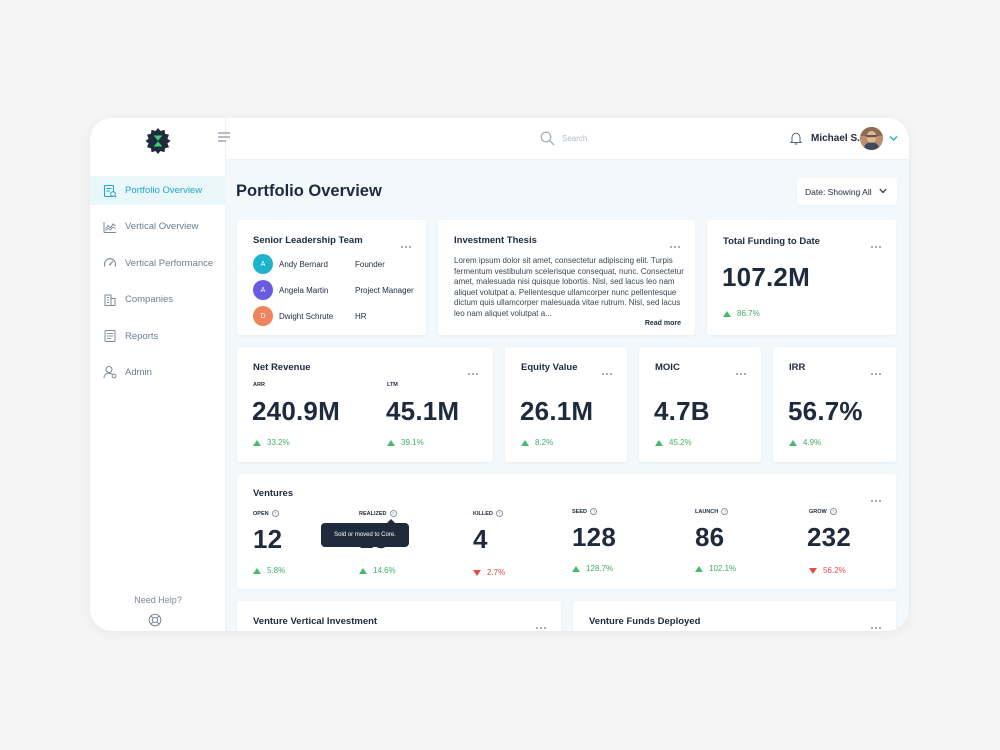 The width and height of the screenshot is (1000, 750). I want to click on person-role: Project Manager, so click(384, 290).